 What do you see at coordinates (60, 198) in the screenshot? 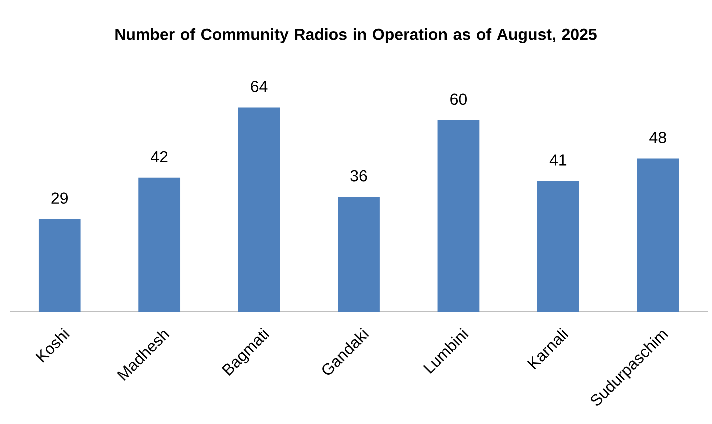
I see `data-label: 29` at bounding box center [60, 198].